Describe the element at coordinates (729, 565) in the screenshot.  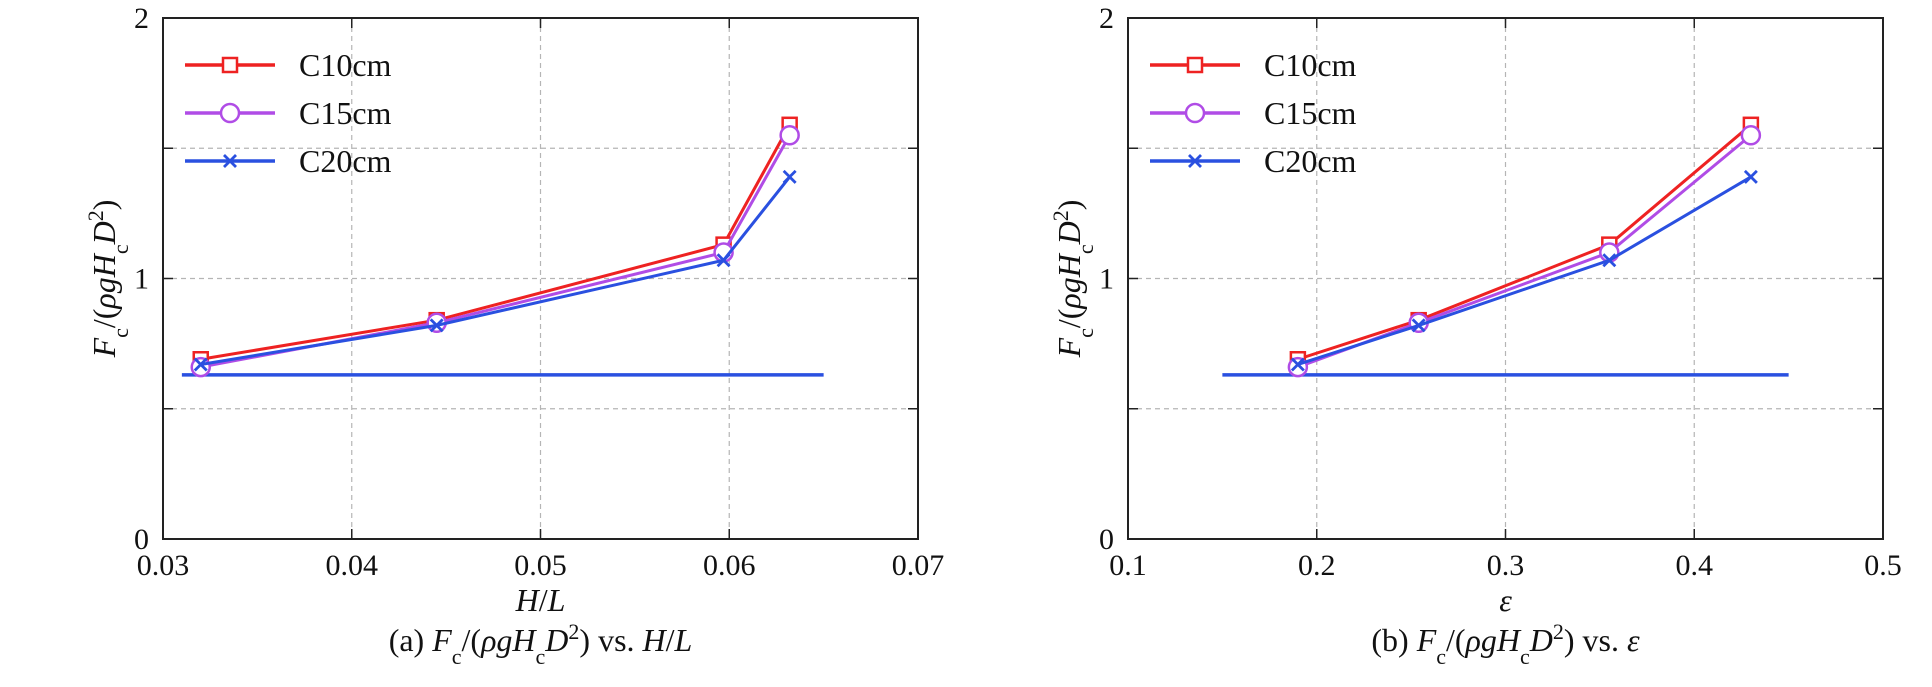
I see `x-tick-label: 0.06` at that location.